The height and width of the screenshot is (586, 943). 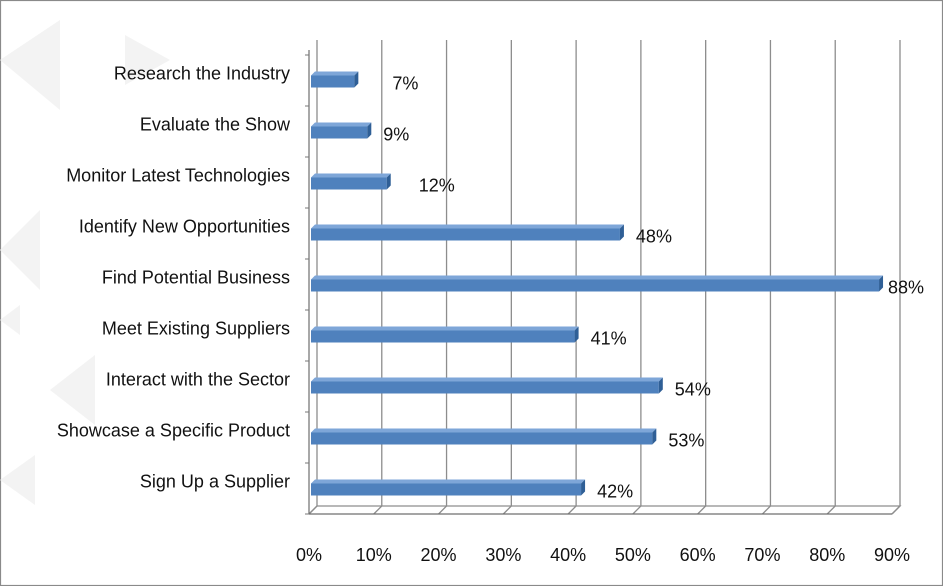 What do you see at coordinates (178, 175) in the screenshot?
I see `category-label: Monitor Latest Technologies` at bounding box center [178, 175].